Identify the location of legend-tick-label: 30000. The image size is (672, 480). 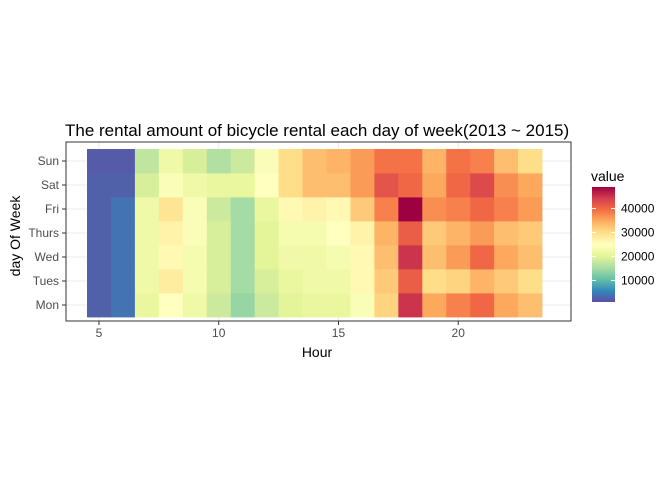
(638, 233).